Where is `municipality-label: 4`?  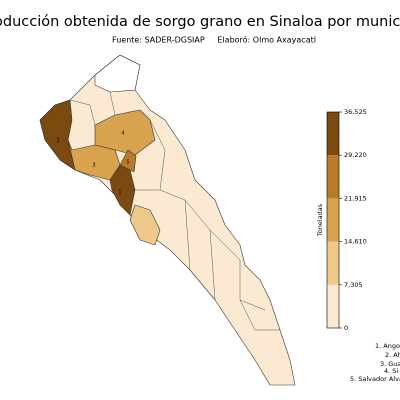
municipality-label: 4 is located at coordinates (122, 134).